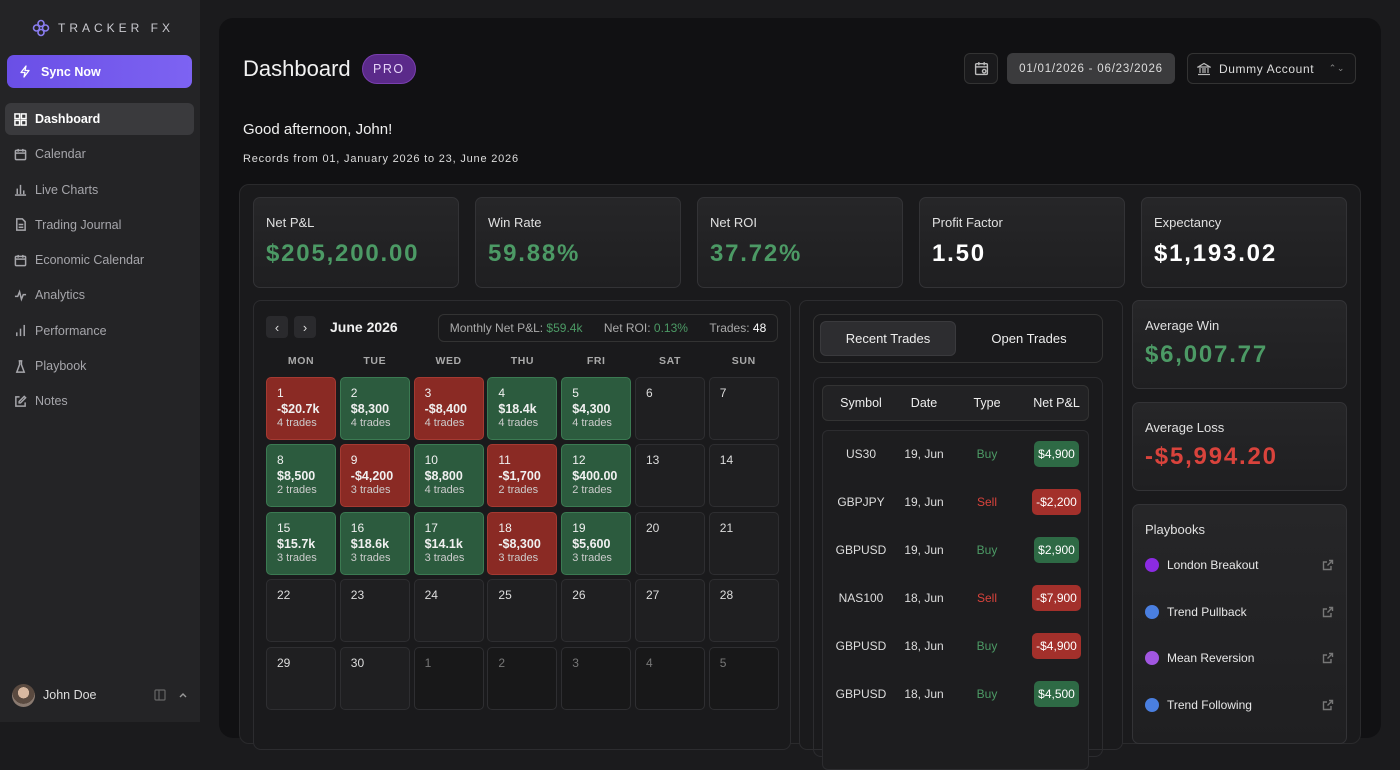 The width and height of the screenshot is (1400, 770). Describe the element at coordinates (518, 423) in the screenshot. I see `day-trade-count: 4 trades` at that location.